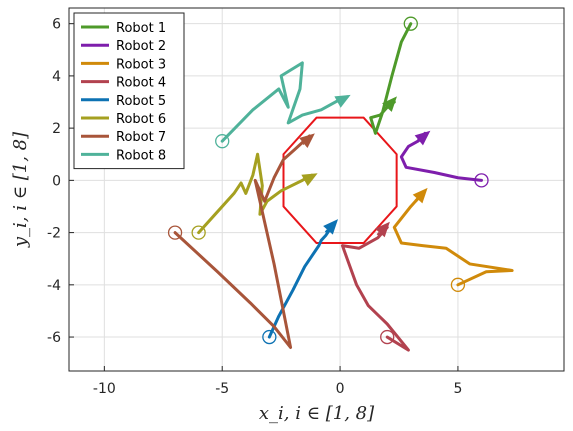 The image size is (573, 431). Describe the element at coordinates (410, 23) in the screenshot. I see `robot-1-start-marker` at that location.